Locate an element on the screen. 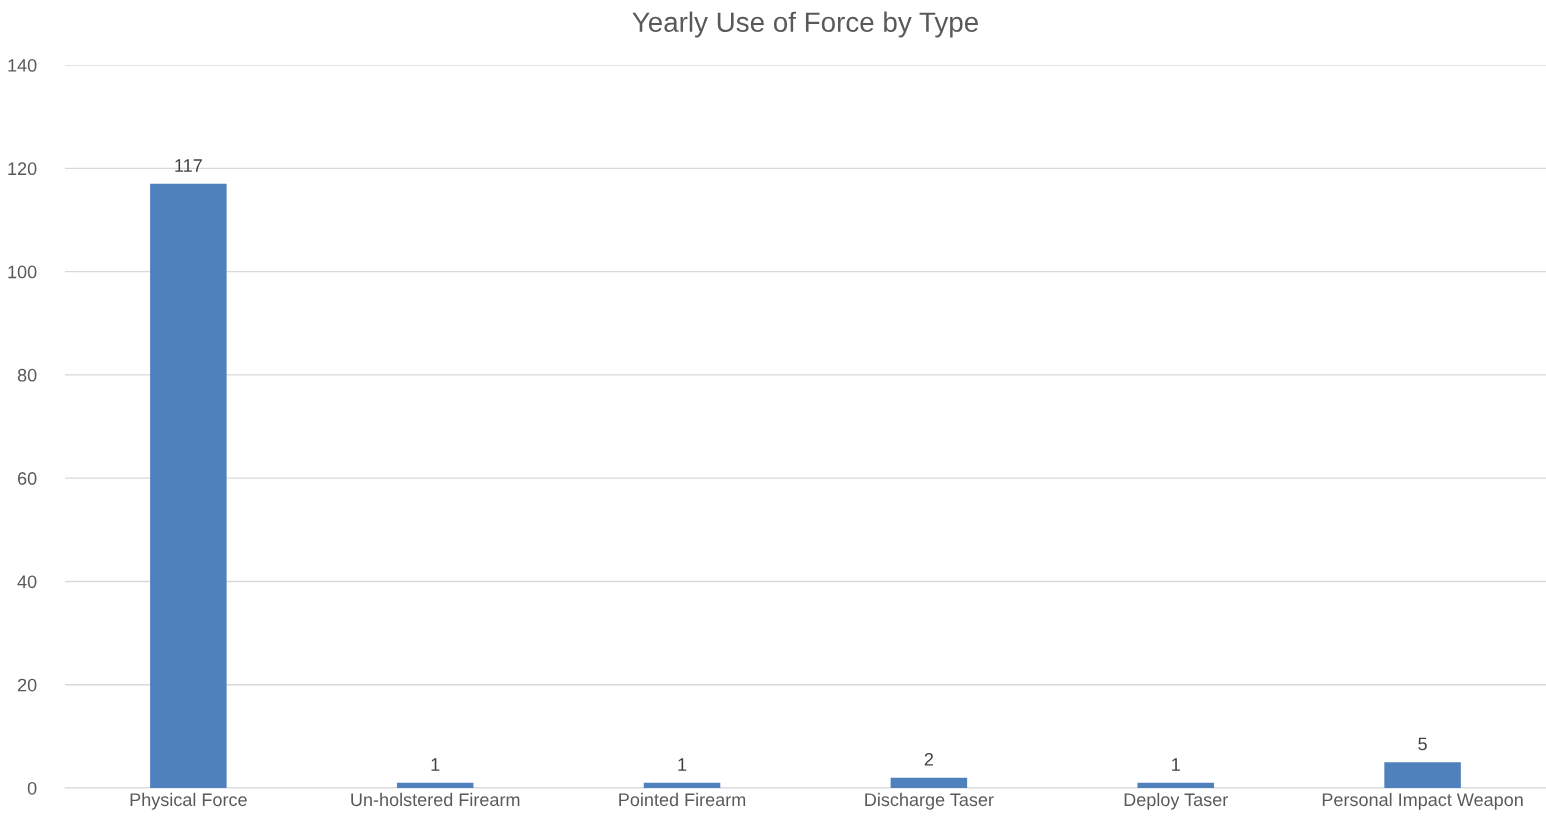 The image size is (1546, 830). y-tick-label: 80 is located at coordinates (27, 375).